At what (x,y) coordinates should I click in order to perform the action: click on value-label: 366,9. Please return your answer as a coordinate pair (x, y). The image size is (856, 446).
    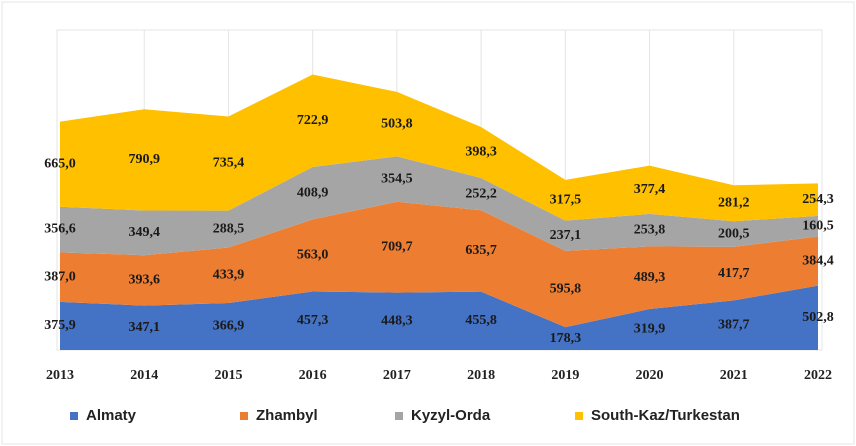
    Looking at the image, I should click on (229, 326).